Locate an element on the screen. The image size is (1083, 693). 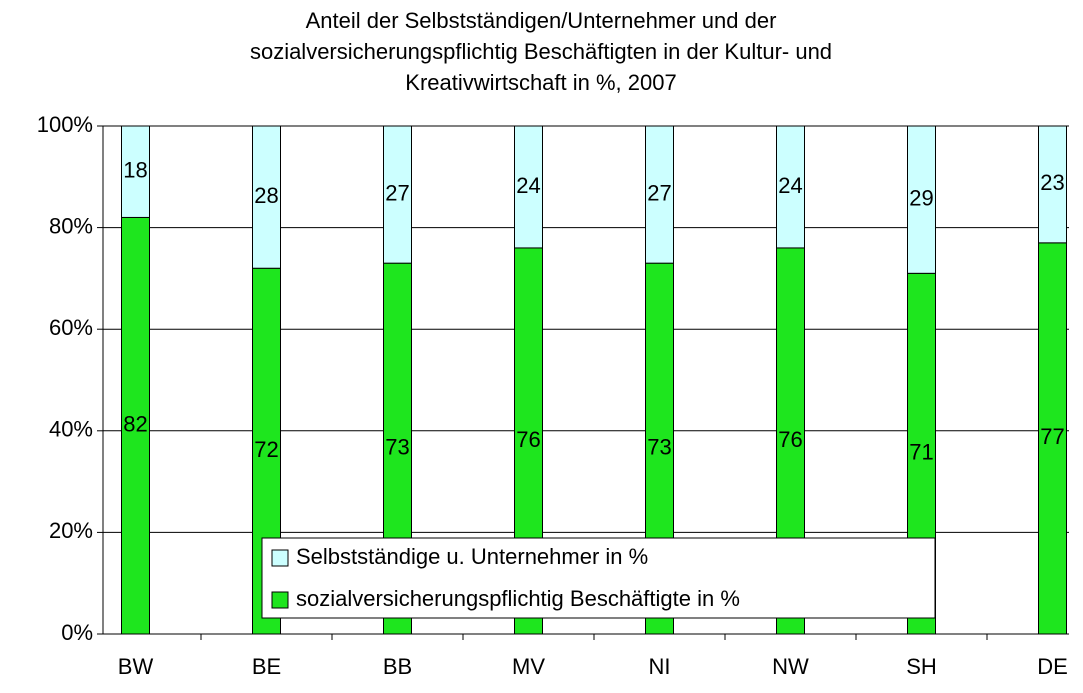
chart-title: Kreativwirtschaft in %, 2007 is located at coordinates (540, 82).